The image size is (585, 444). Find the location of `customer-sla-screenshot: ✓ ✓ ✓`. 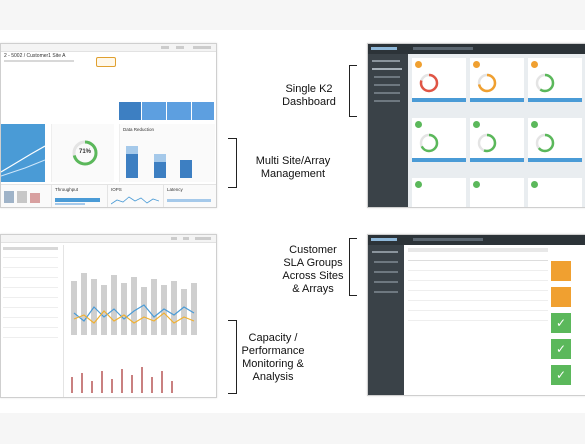

customer-sla-screenshot: ✓ ✓ ✓ is located at coordinates (476, 315).